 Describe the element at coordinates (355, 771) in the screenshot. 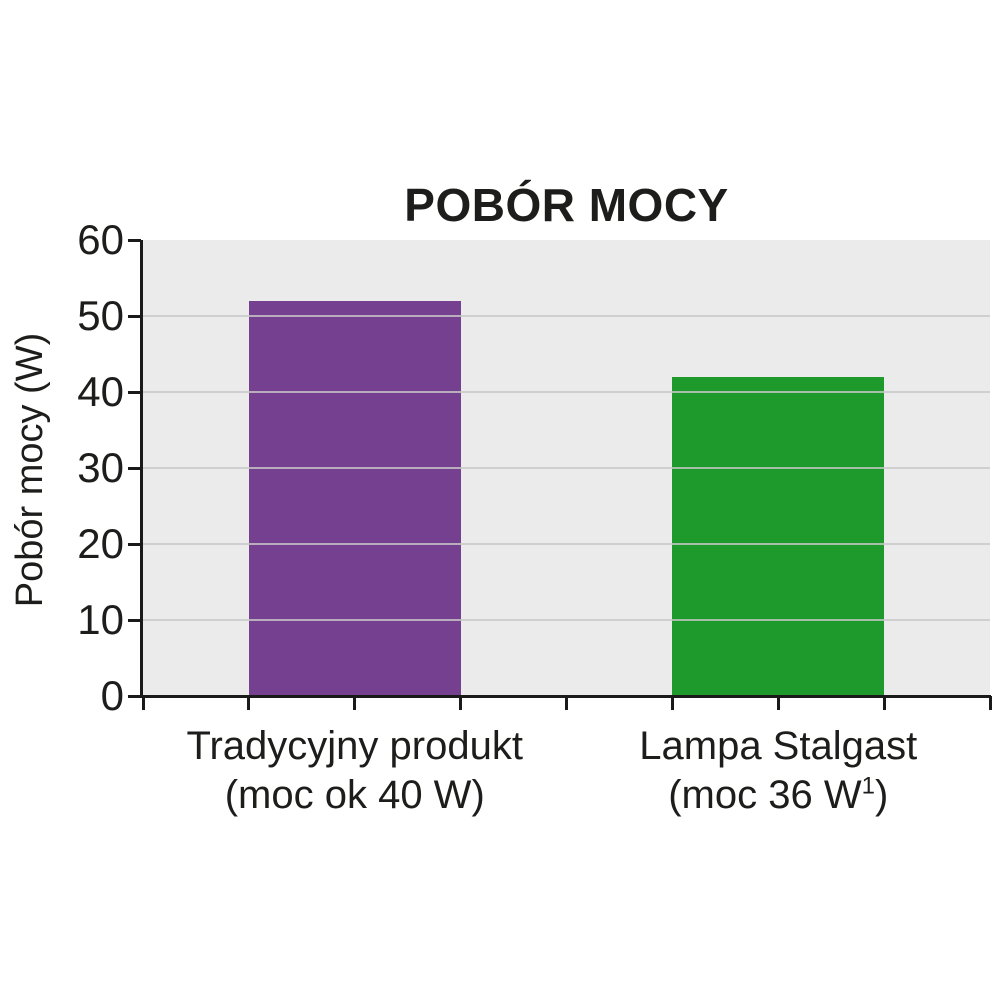

I see `x-category-label-traditional-product: Tradycyjny produkt (moc ok 40 W)` at that location.